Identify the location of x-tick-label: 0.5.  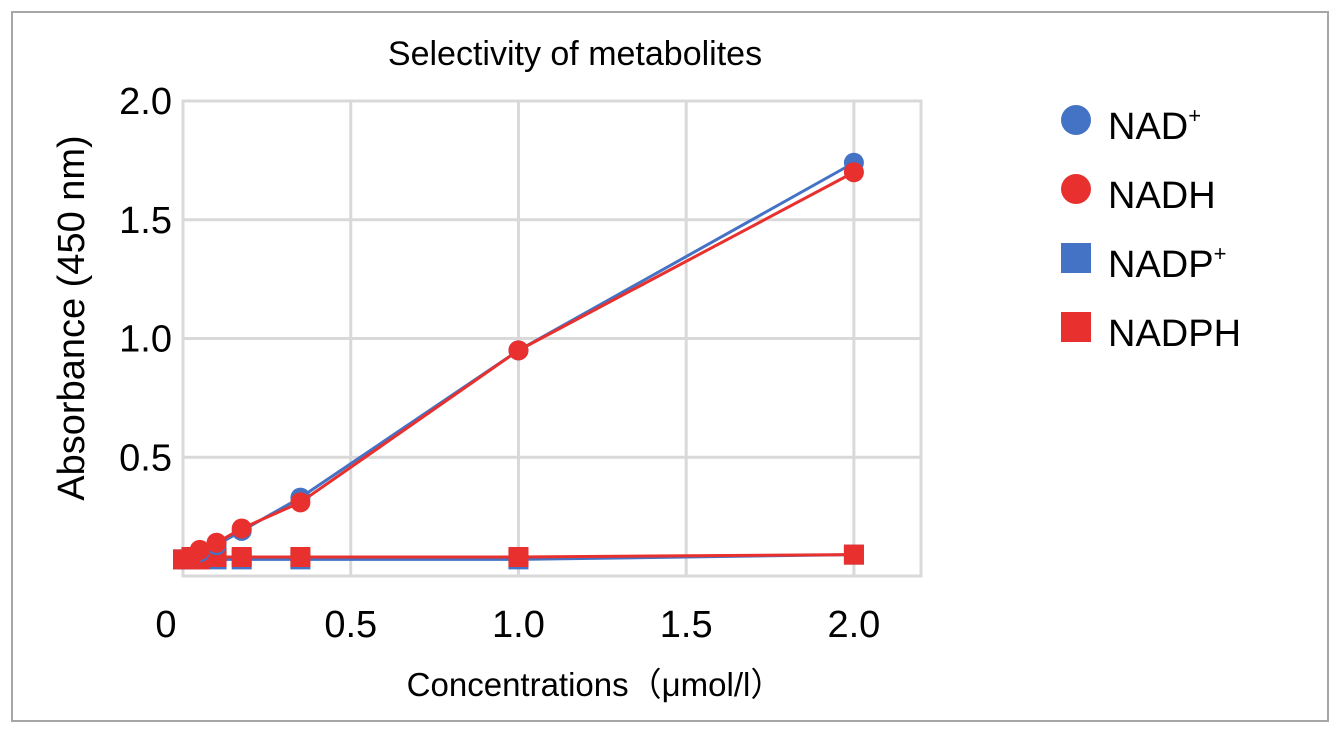
(350, 625).